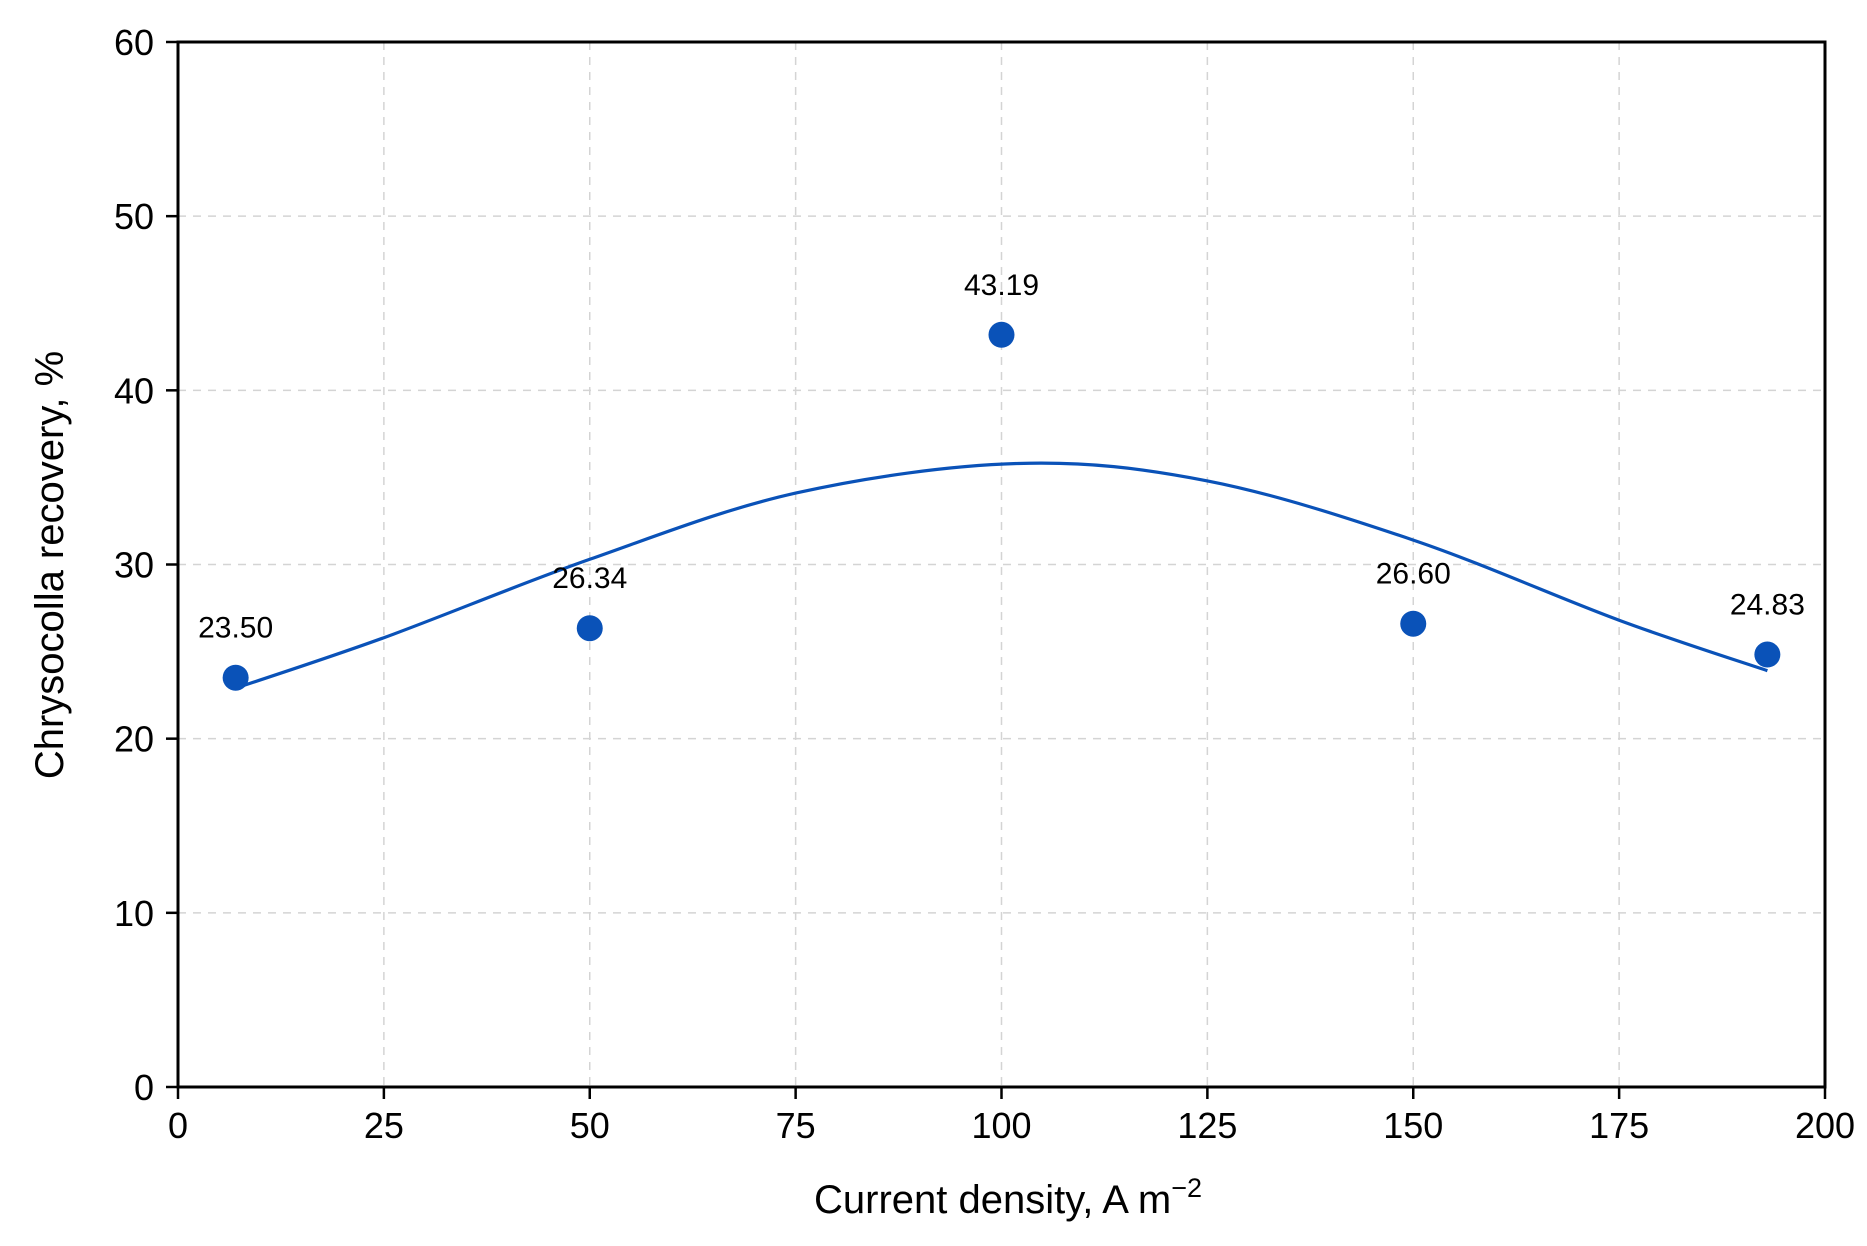 This screenshot has height=1246, width=1867. I want to click on x-tick-label-5: 125, so click(1207, 1125).